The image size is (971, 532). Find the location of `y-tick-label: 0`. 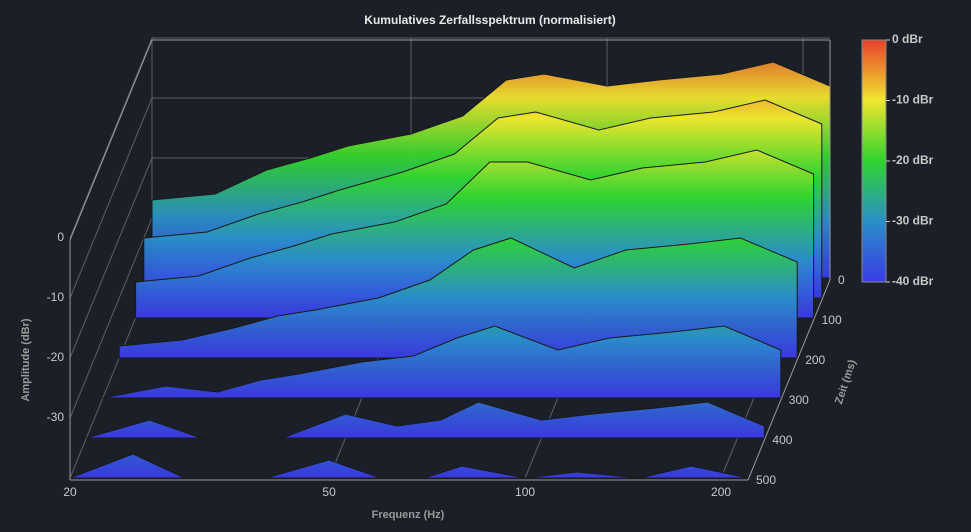

y-tick-label: 0 is located at coordinates (60, 237).